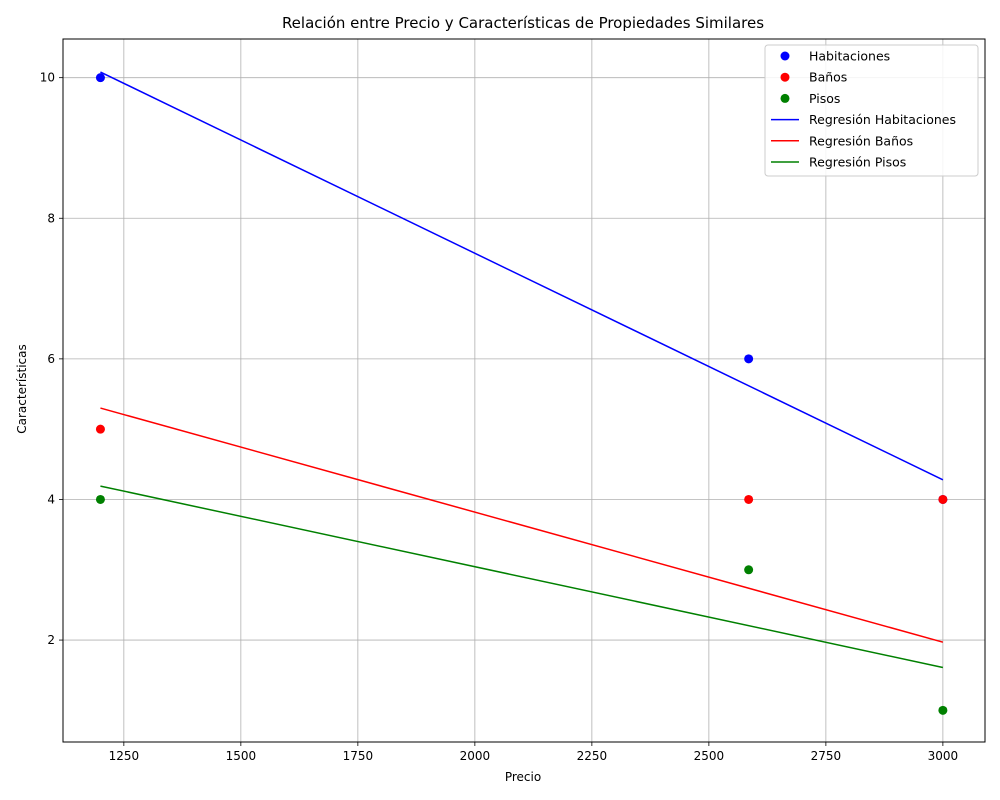  Describe the element at coordinates (51, 359) in the screenshot. I see `y-tick-label: 6` at that location.